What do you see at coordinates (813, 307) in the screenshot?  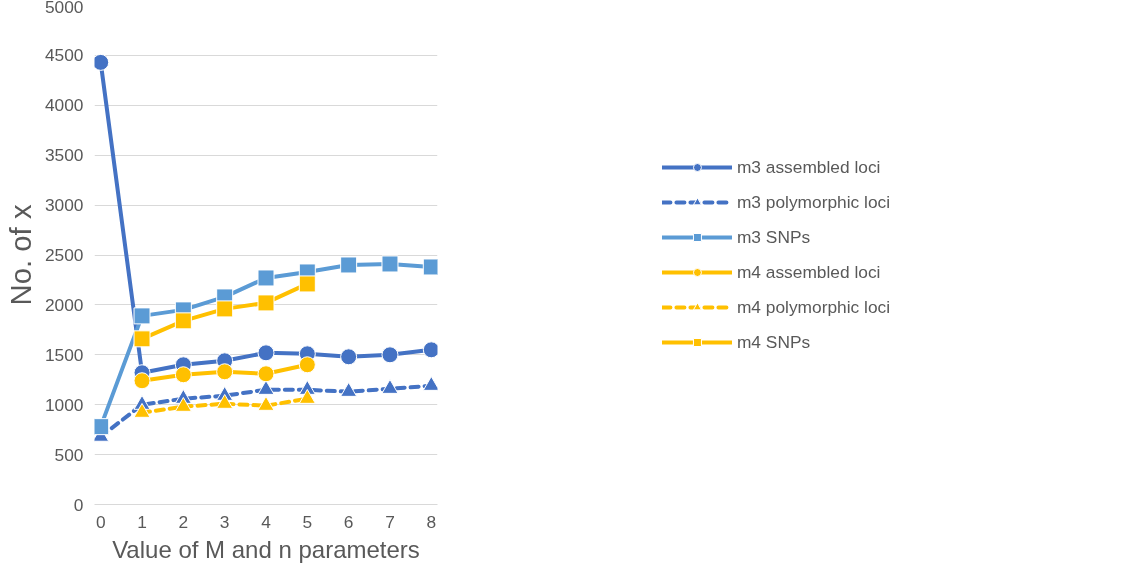 I see `legend-label: m4 polymorphic loci` at bounding box center [813, 307].